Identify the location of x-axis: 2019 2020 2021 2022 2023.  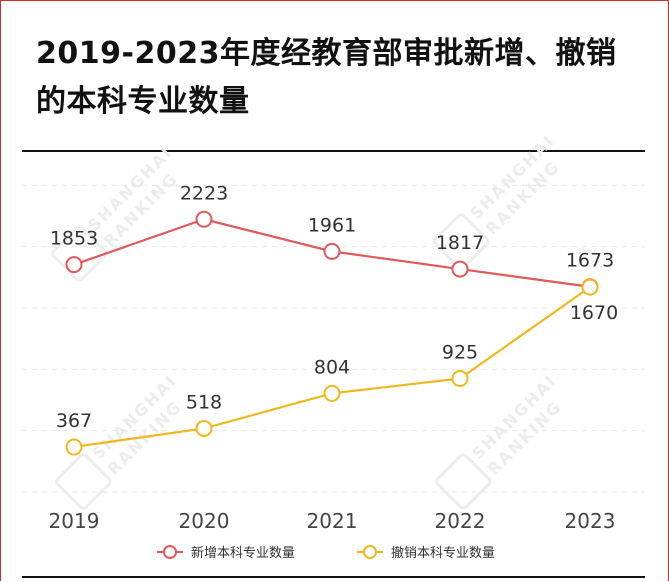
(332, 521).